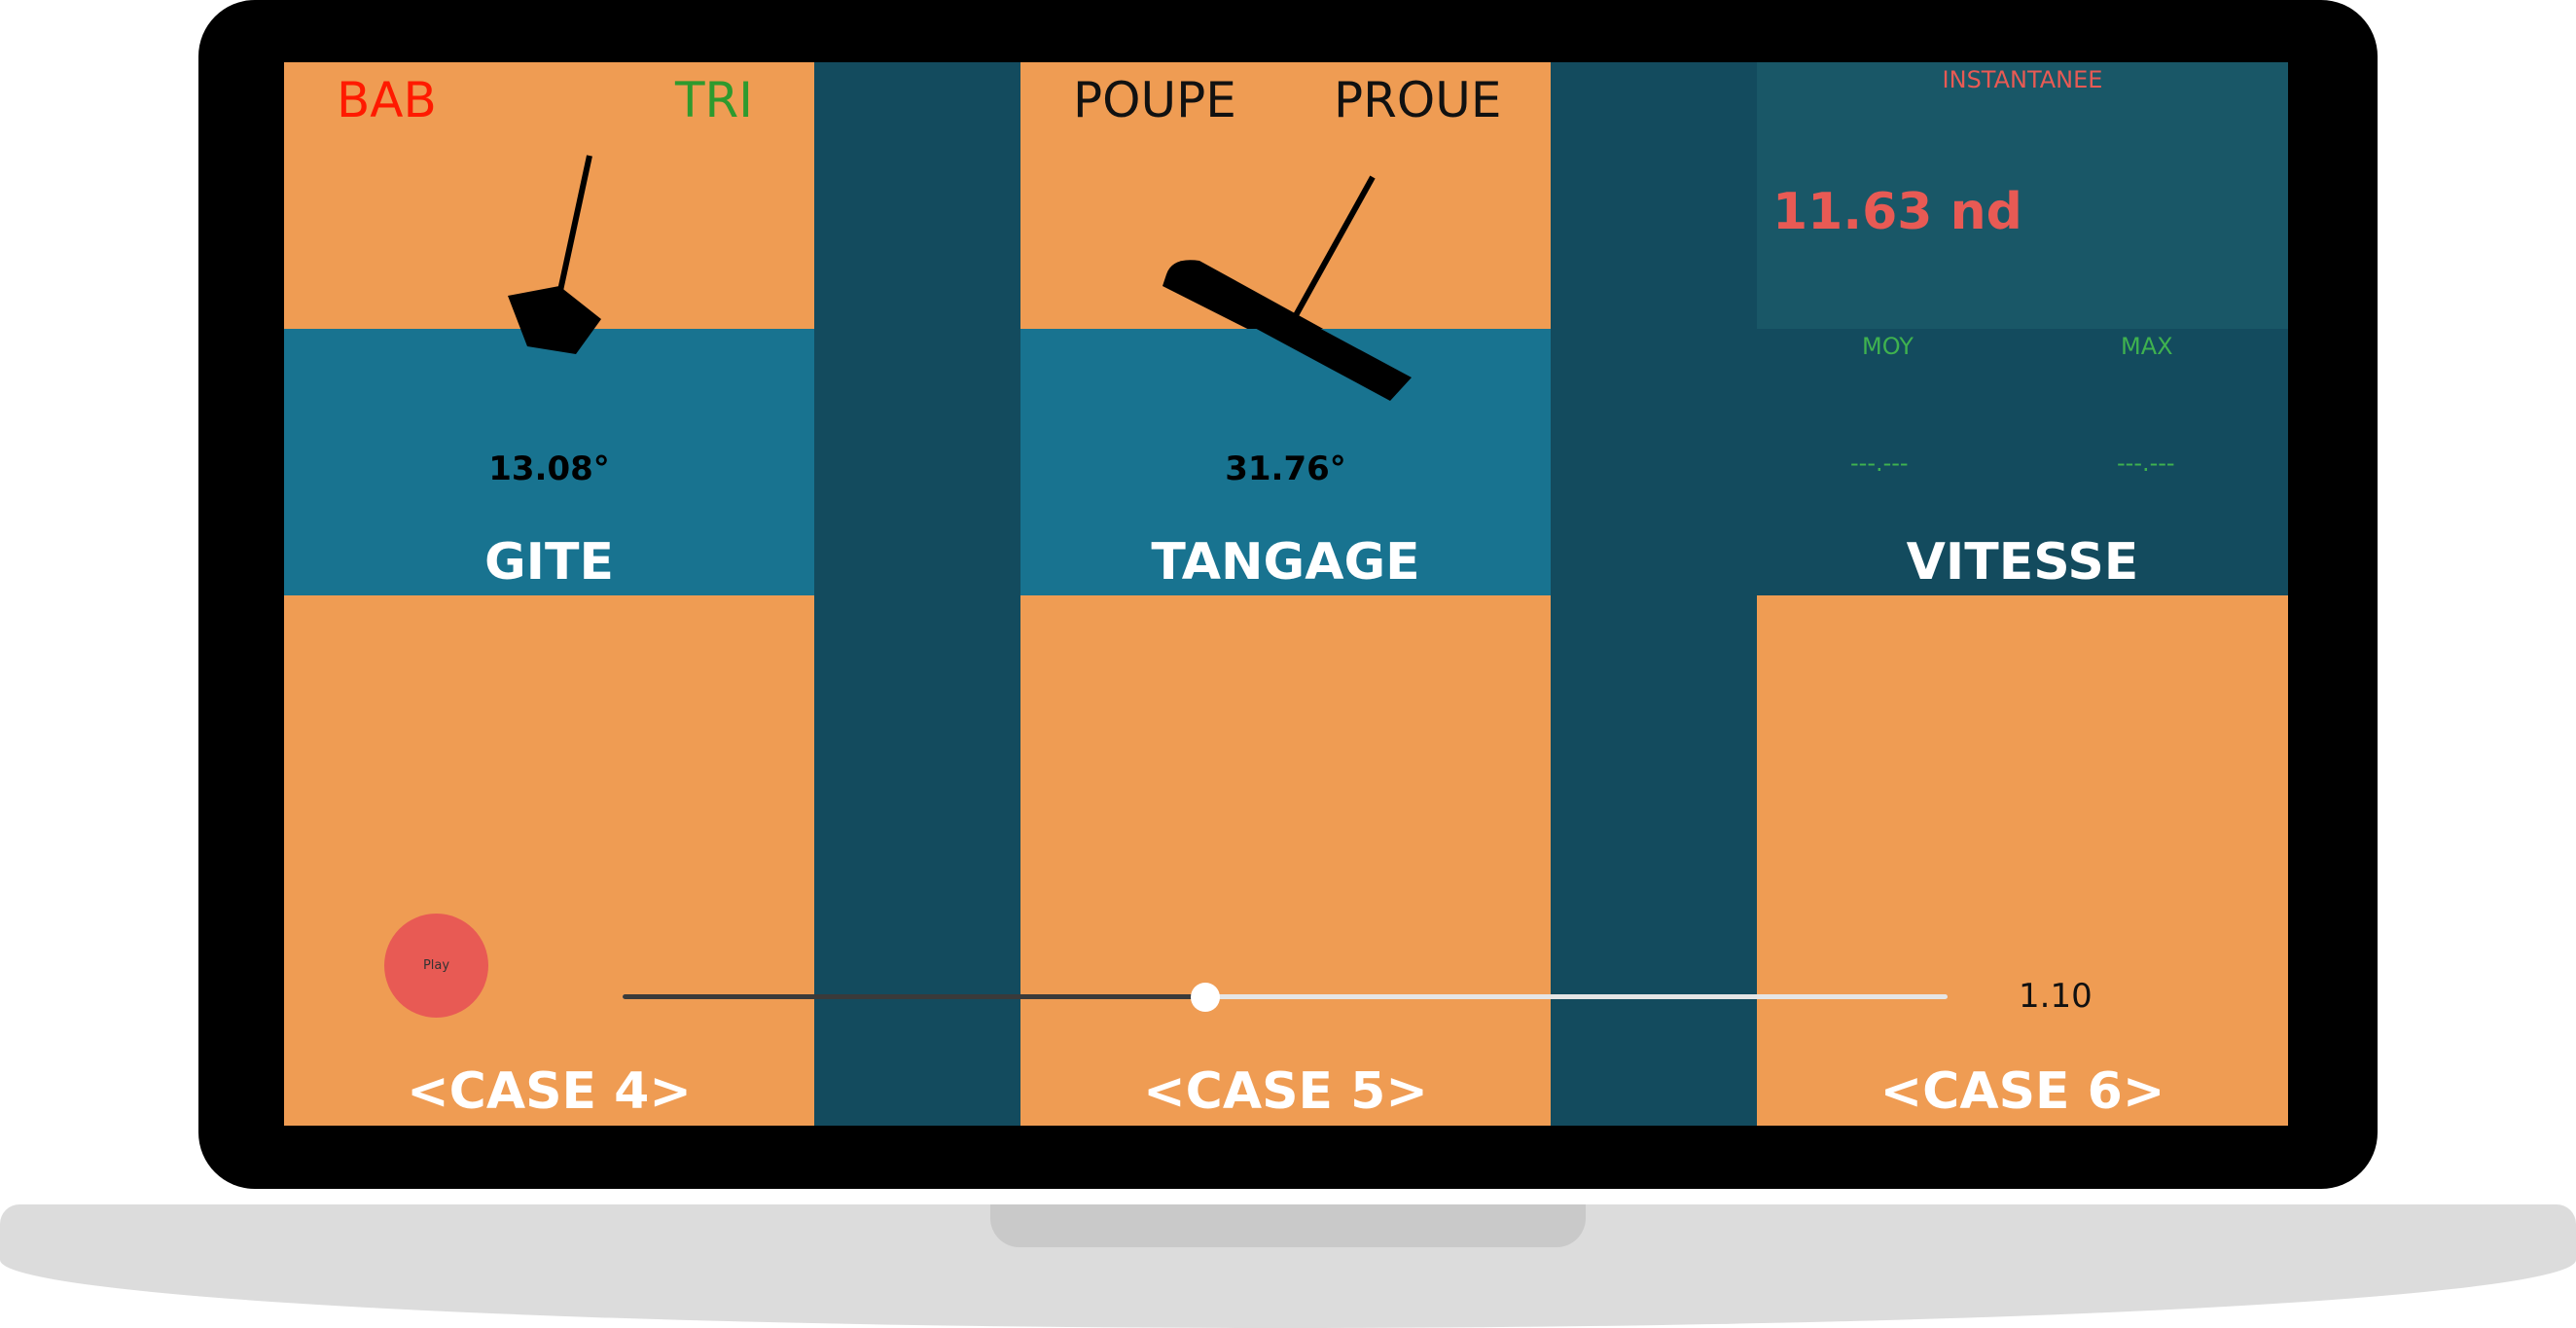  I want to click on case-5-label: <CASE 5>, so click(1285, 1091).